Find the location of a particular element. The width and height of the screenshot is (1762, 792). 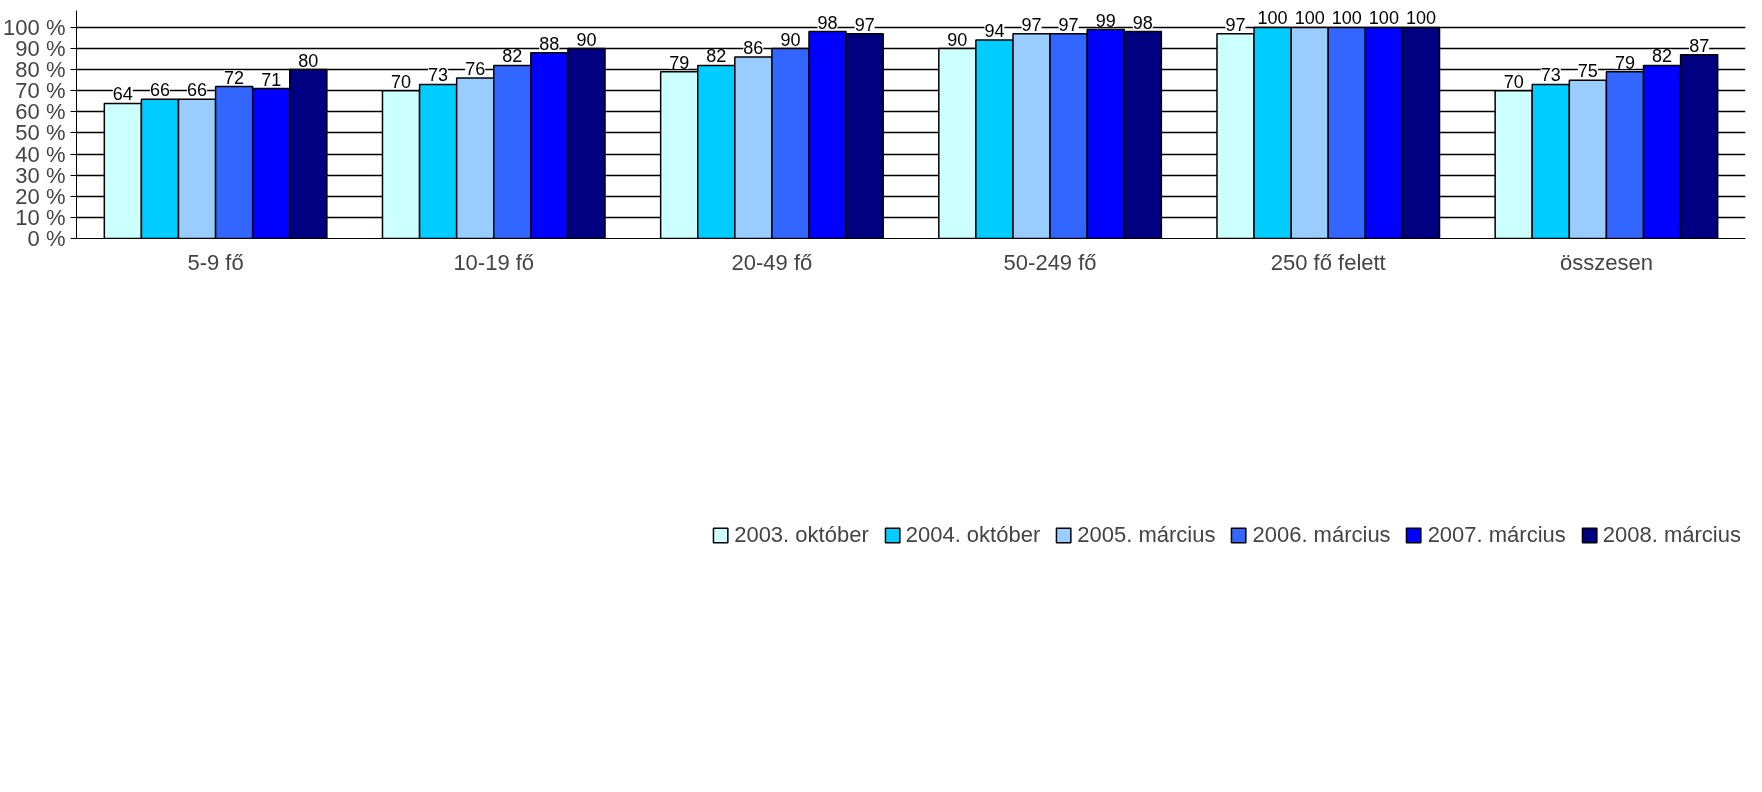

legend-label: 2006. március is located at coordinates (1321, 535).